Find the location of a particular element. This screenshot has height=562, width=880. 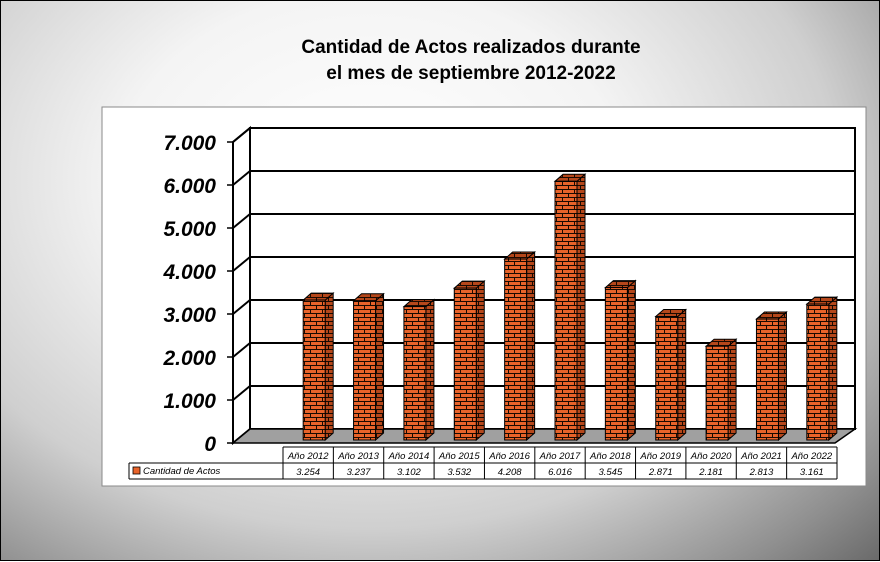

data-value-label: 3.161 is located at coordinates (812, 472).